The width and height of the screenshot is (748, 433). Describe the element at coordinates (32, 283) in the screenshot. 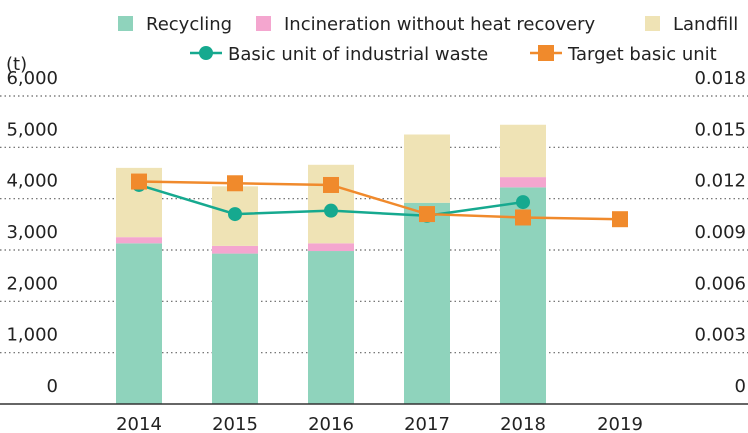

I see `y-tick-label-left: 2,000` at that location.